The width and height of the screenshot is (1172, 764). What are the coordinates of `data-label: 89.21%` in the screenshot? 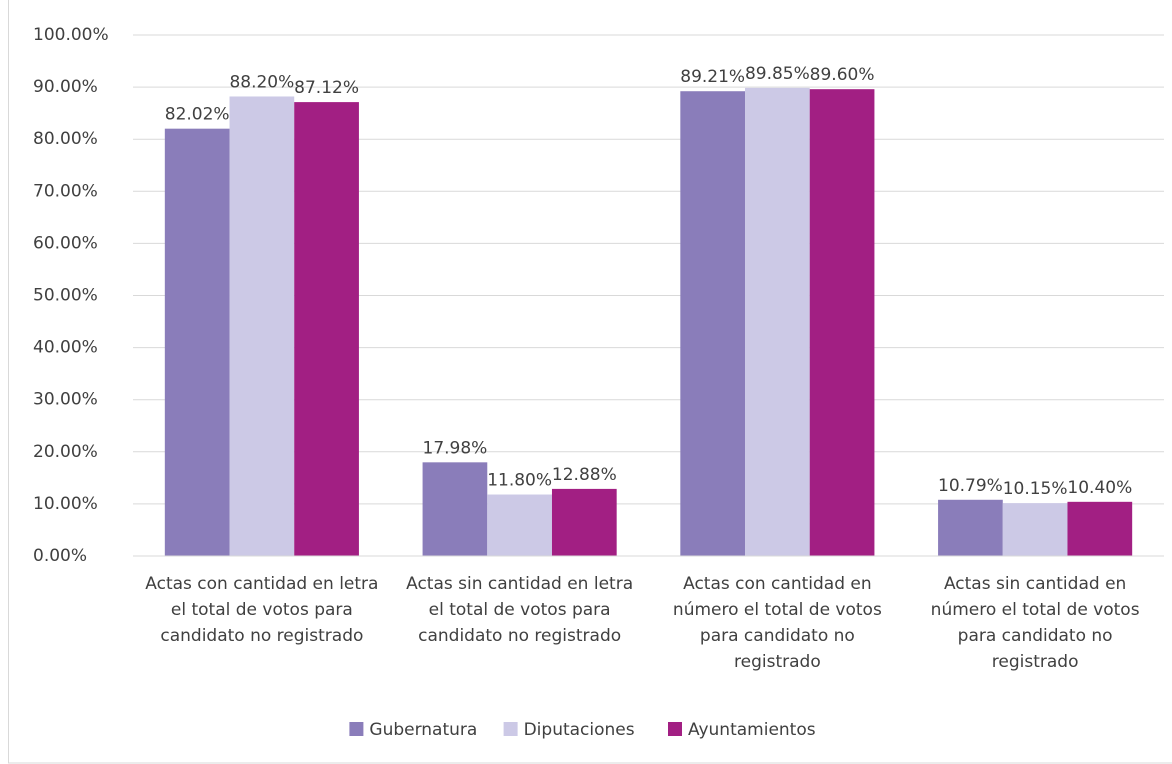 It's located at (712, 77).